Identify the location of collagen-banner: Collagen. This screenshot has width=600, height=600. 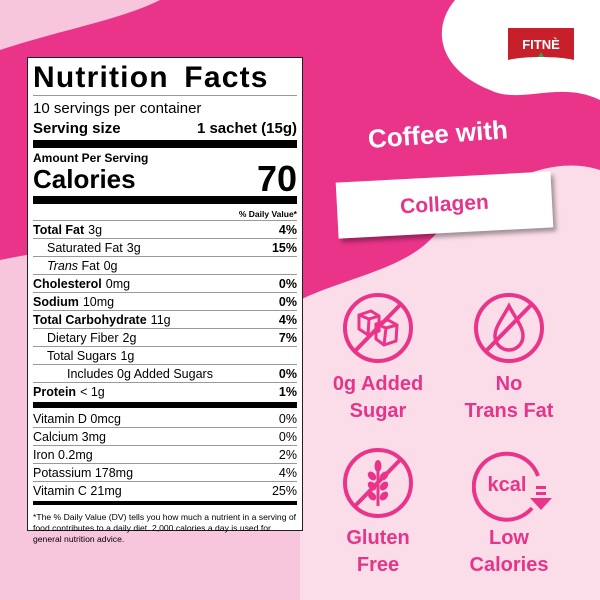
(444, 205).